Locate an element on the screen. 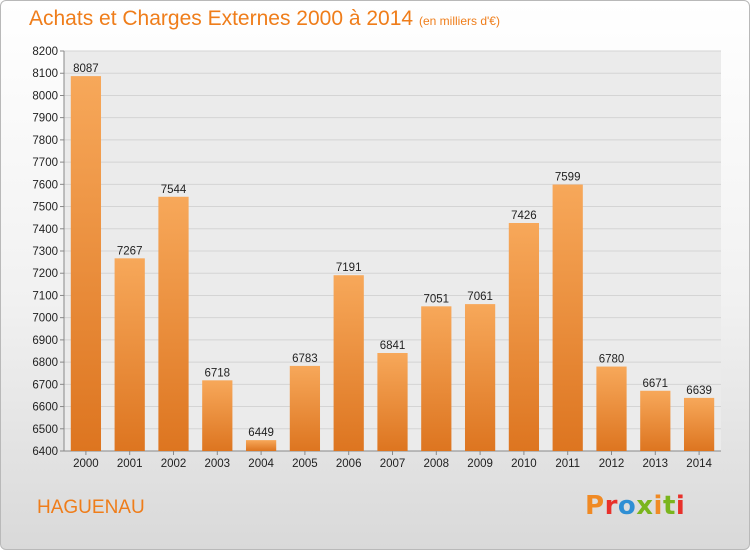 This screenshot has width=750, height=550. bar-value-label: 6449 is located at coordinates (261, 433).